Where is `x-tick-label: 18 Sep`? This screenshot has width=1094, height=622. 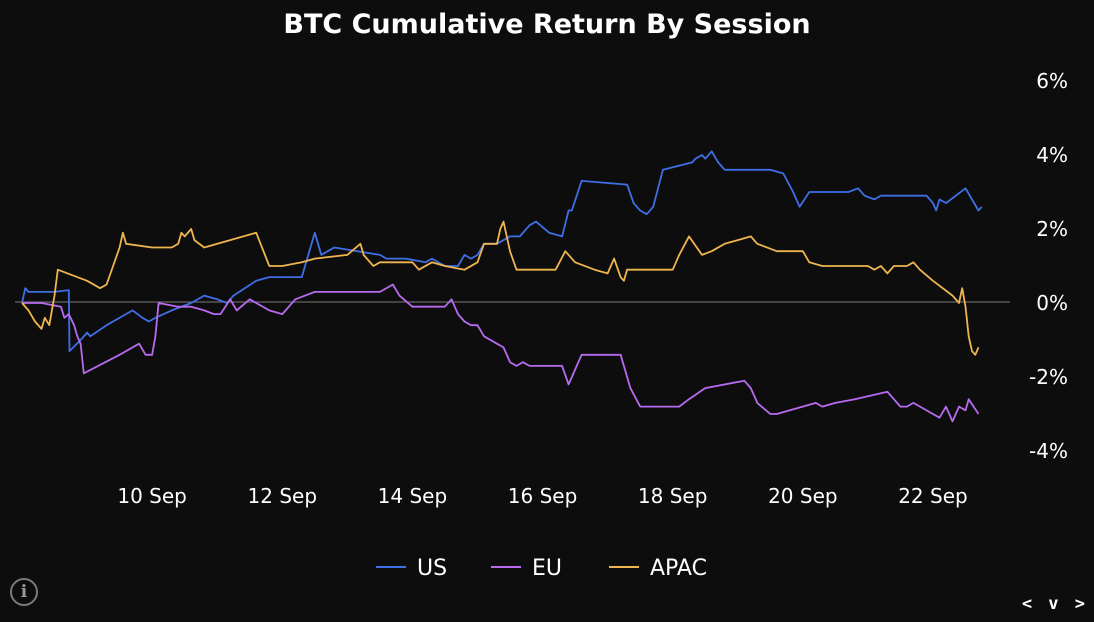
x-tick-label: 18 Sep is located at coordinates (673, 496).